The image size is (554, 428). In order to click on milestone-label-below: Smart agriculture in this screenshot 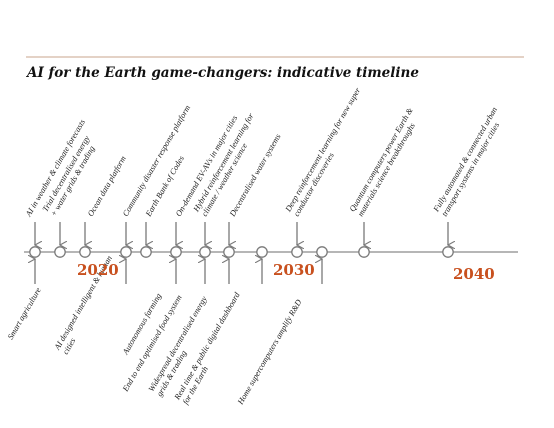, I will do `click(24, 313)`.